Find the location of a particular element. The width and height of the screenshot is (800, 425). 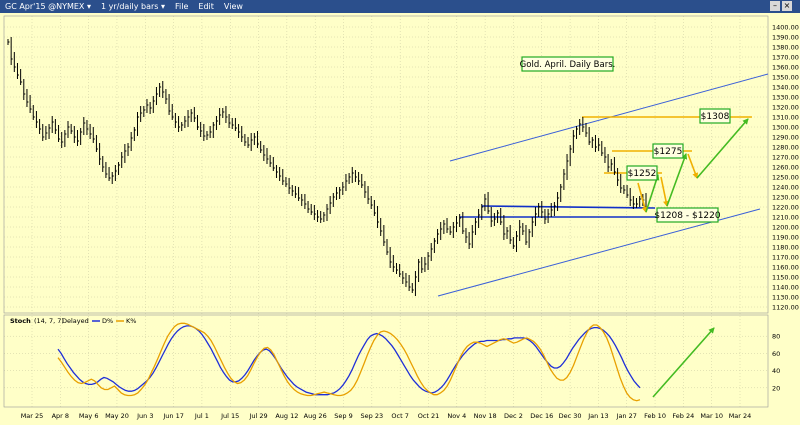

price-tick-label: 1320.00 is located at coordinates (785, 108).